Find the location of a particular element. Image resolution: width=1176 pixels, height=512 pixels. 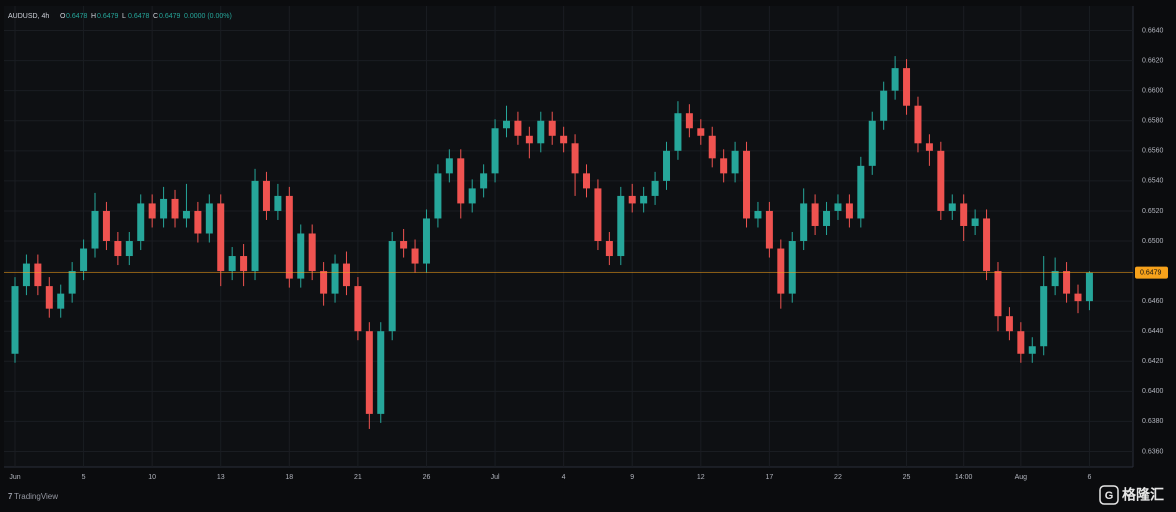

x-tick-label: 14:00 is located at coordinates (964, 477).